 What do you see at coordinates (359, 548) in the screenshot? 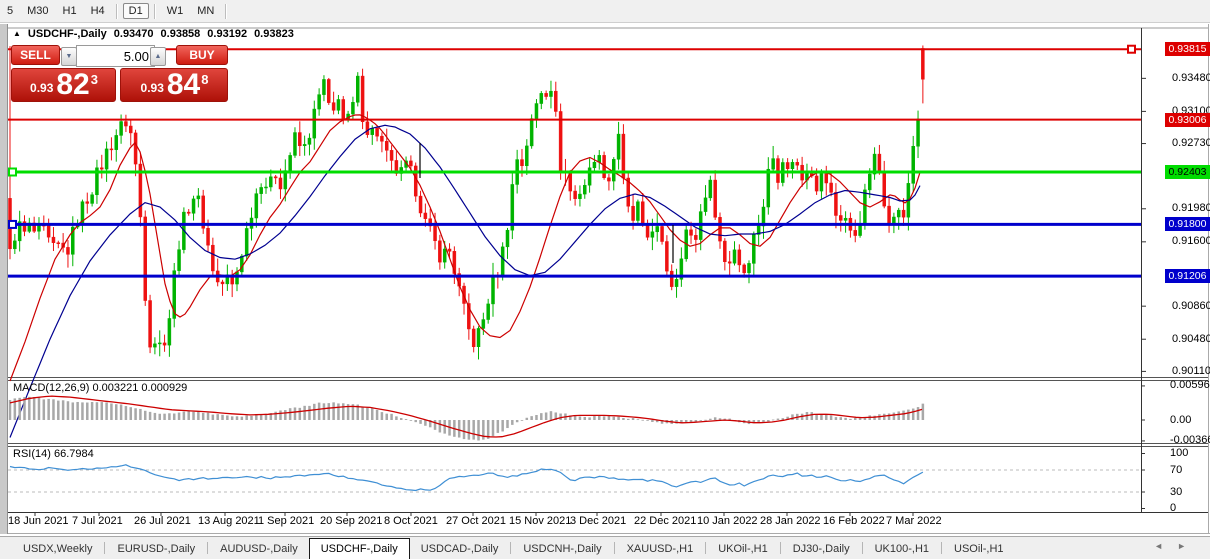
I see `chart-tab-USDCHF-Daily: USDCHF-,Daily` at bounding box center [359, 548].